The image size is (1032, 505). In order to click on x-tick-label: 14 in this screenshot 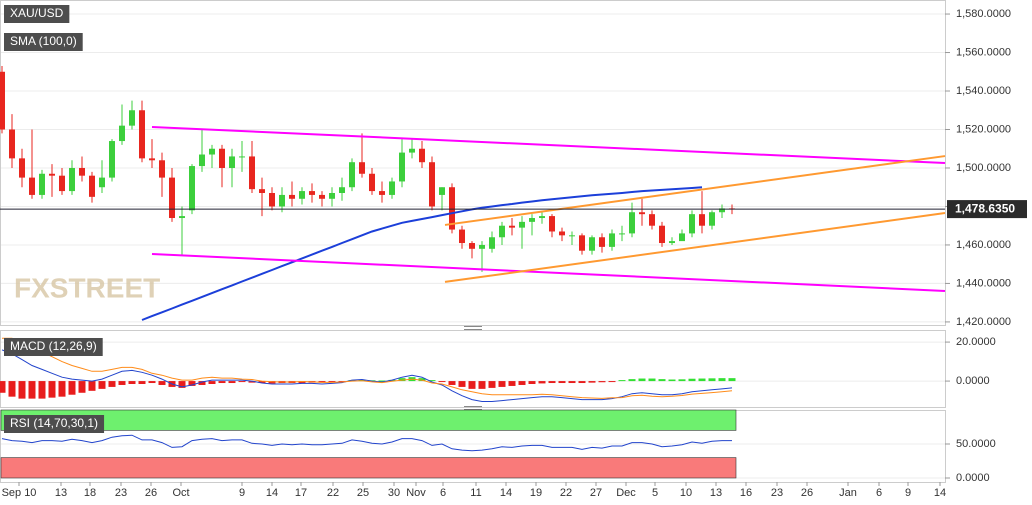, I will do `click(272, 493)`.